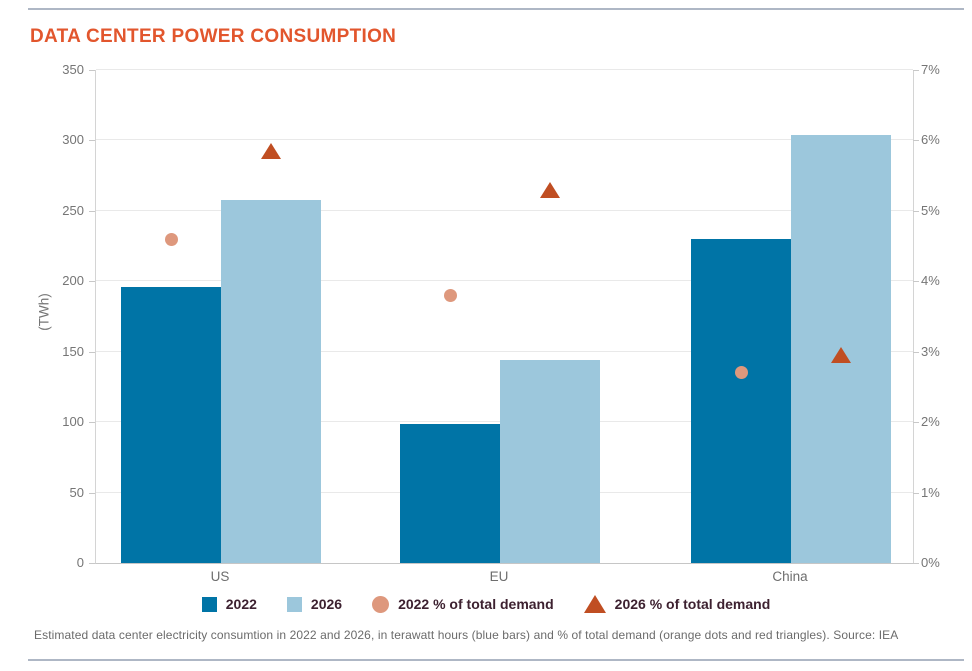  Describe the element at coordinates (73, 422) in the screenshot. I see `left-axis-tick-label: 100` at that location.